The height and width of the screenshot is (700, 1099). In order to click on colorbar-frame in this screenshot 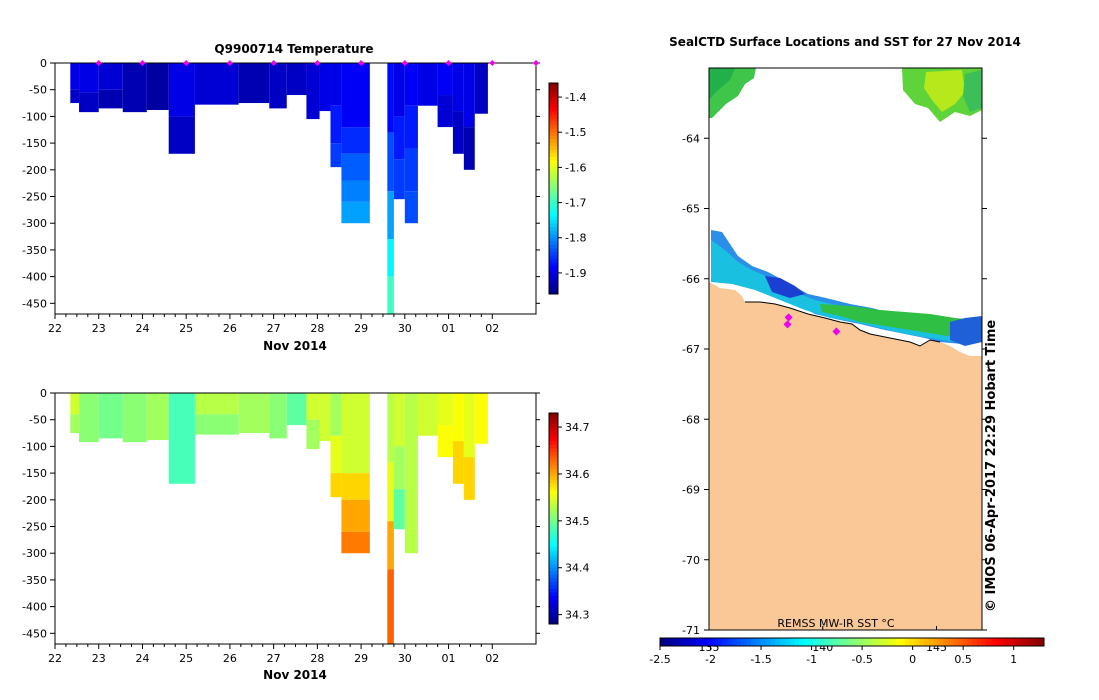, I will do `click(553, 188)`.